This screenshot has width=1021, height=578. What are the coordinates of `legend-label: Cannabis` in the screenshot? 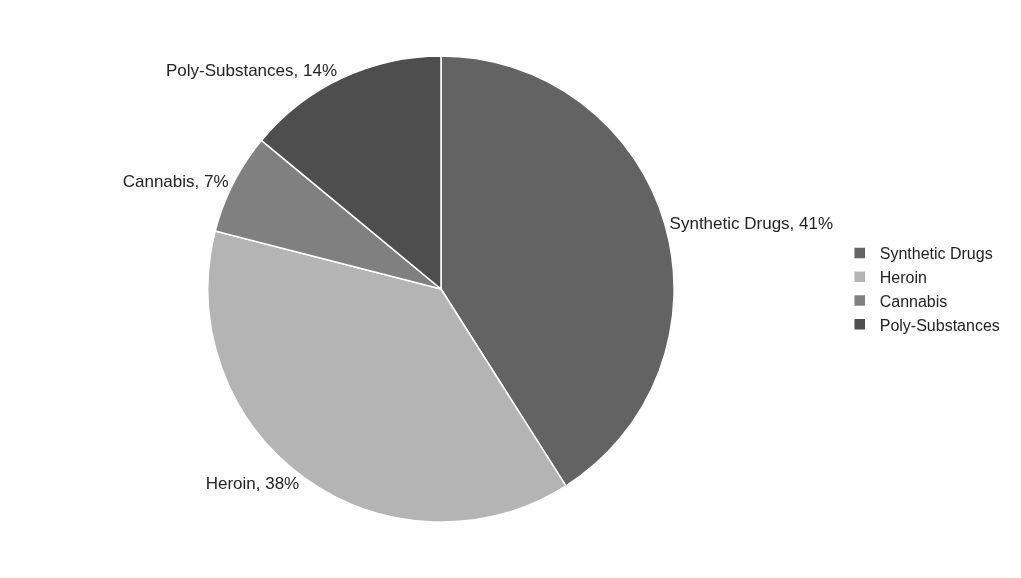 It's located at (913, 301).